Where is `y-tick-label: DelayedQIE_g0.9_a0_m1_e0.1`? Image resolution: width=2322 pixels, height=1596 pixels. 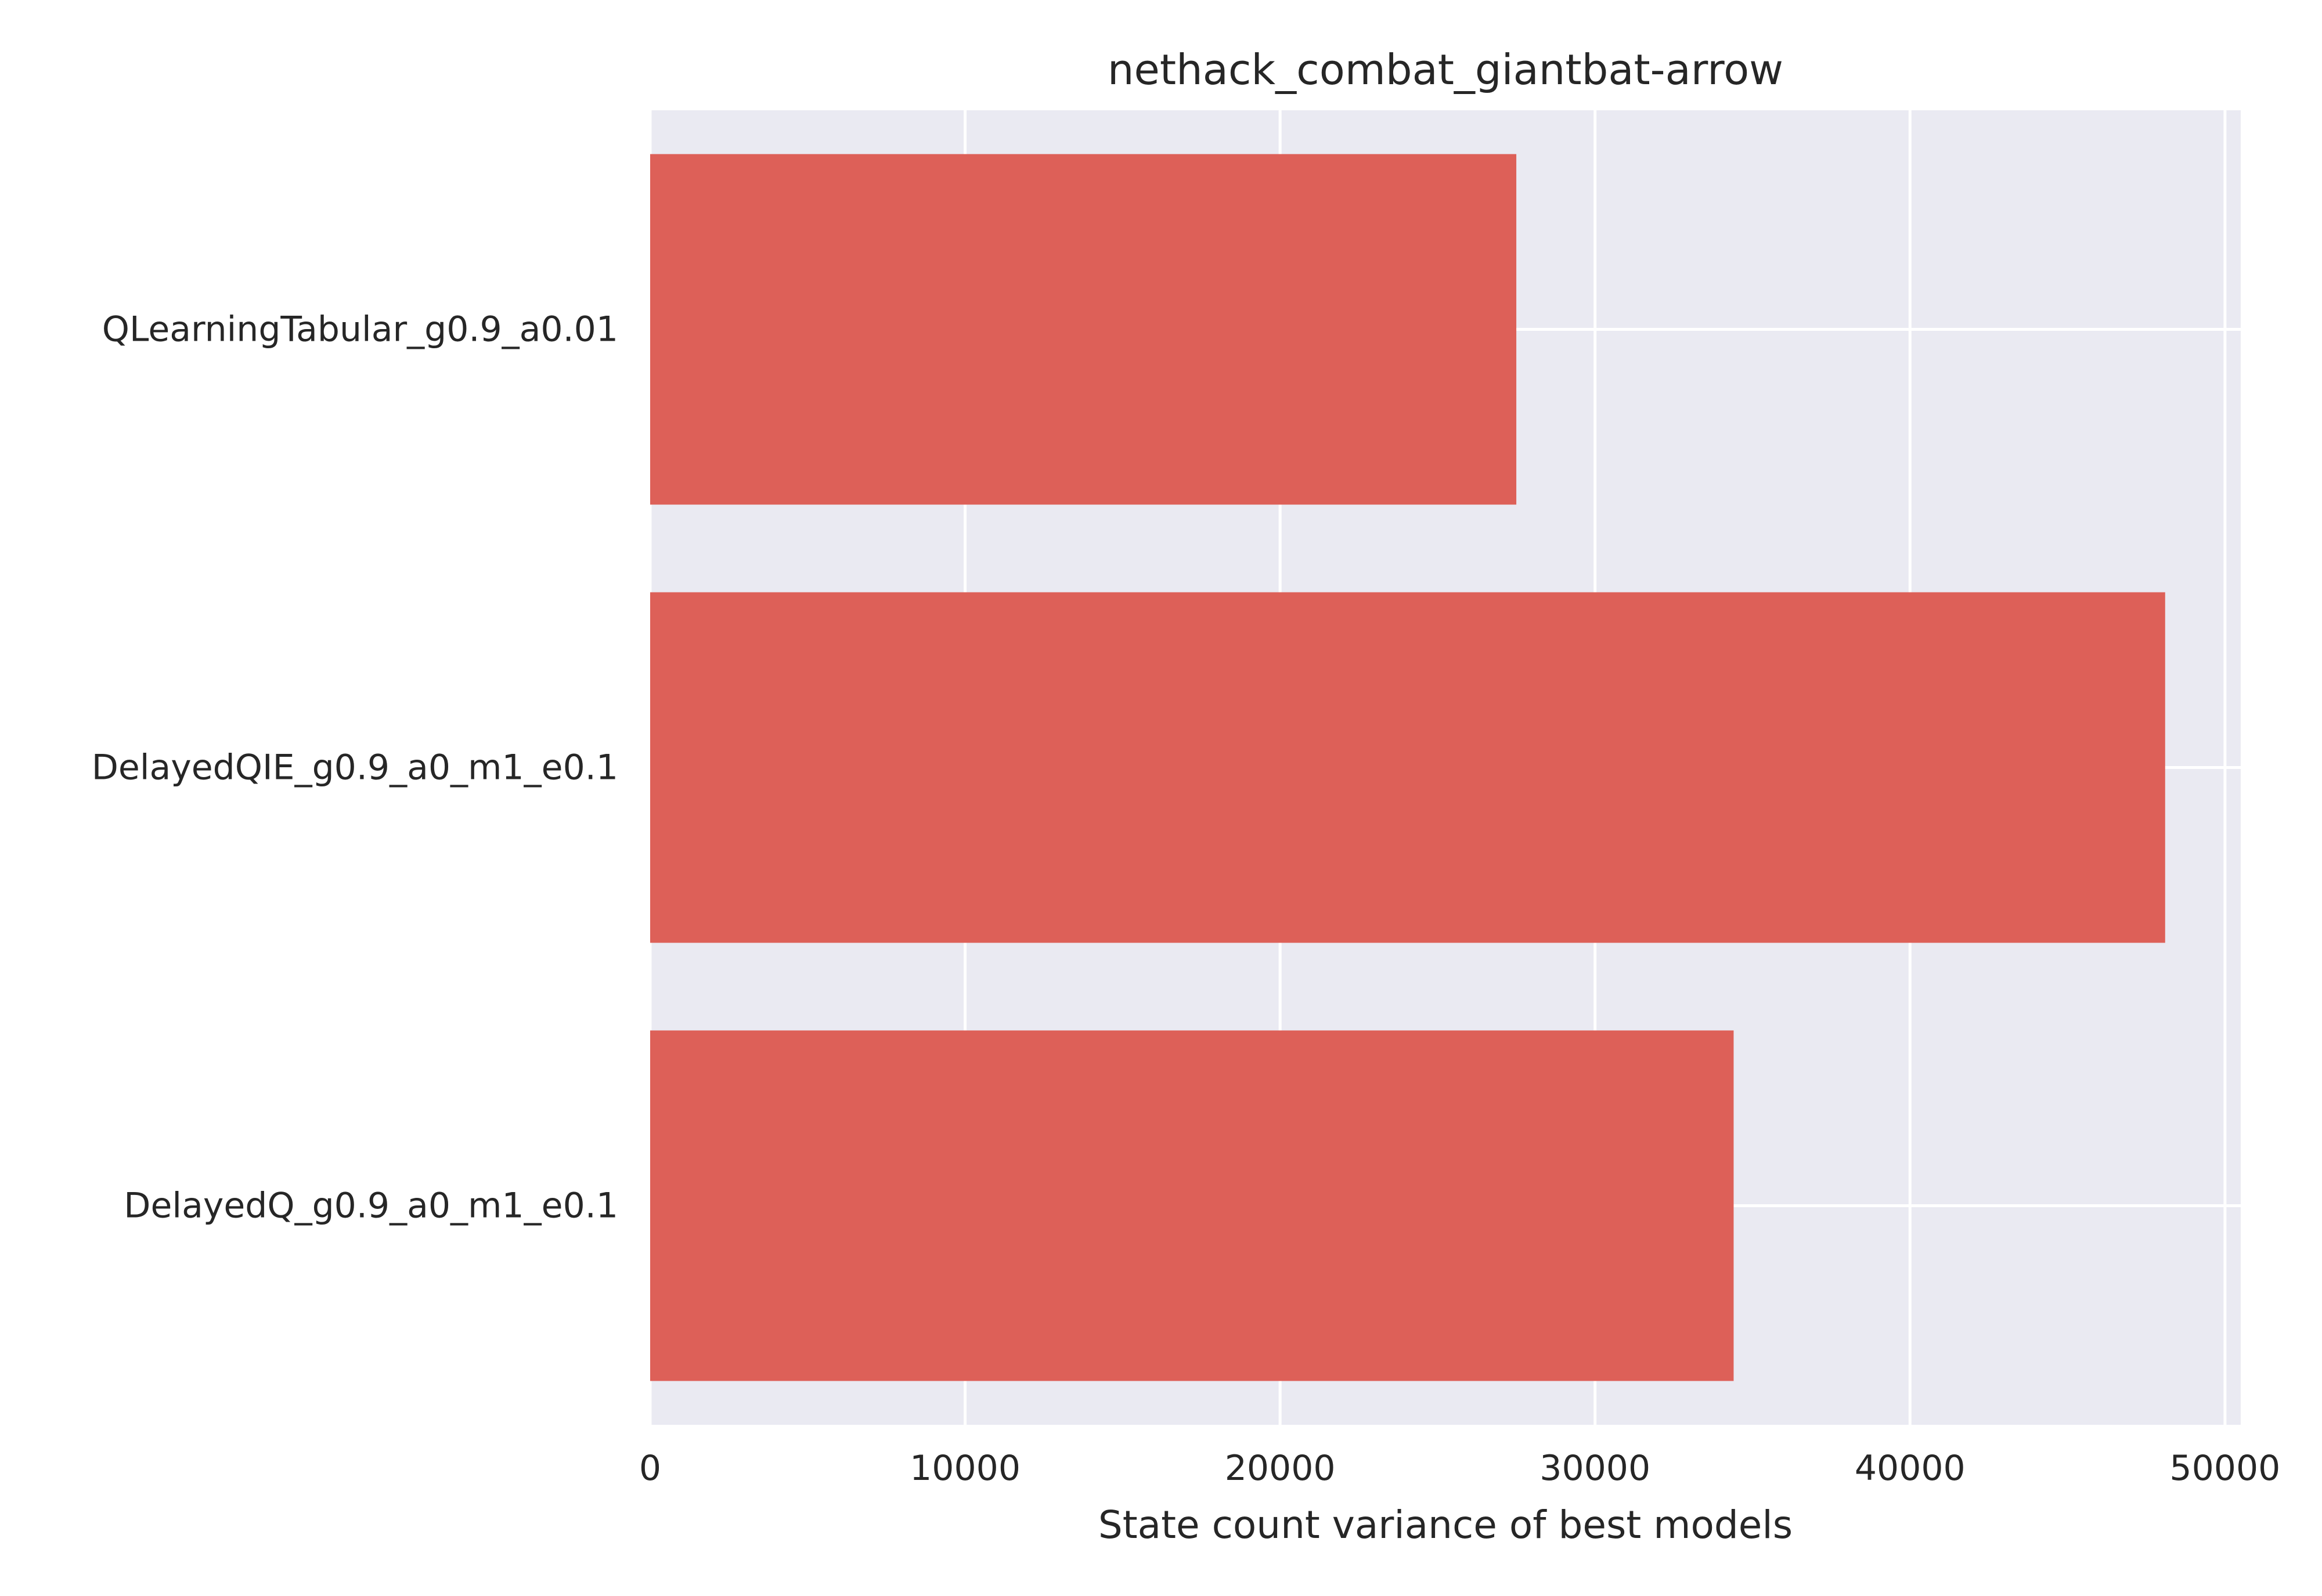 y-tick-label: DelayedQIE_g0.9_a0_m1_e0.1 is located at coordinates (355, 768).